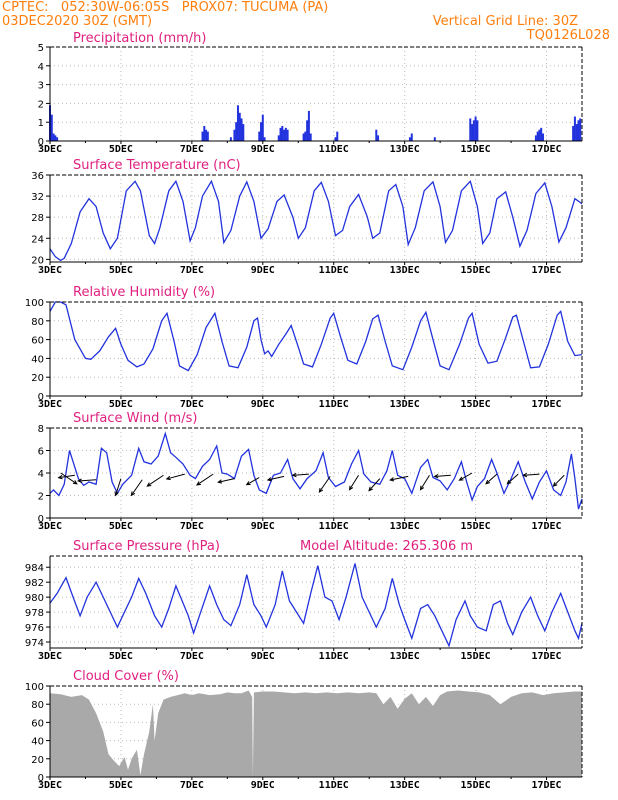 This screenshot has width=618, height=800. Describe the element at coordinates (41, 123) in the screenshot. I see `y-tick-label: 1` at that location.